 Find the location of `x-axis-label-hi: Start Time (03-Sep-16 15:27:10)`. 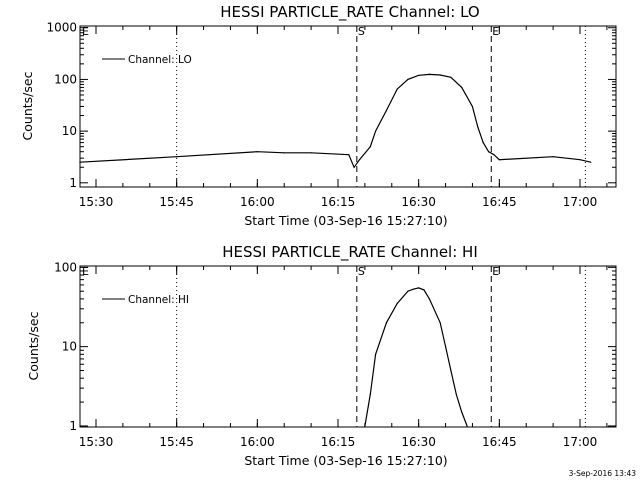

x-axis-label-hi: Start Time (03-Sep-16 15:27:10) is located at coordinates (345, 460).